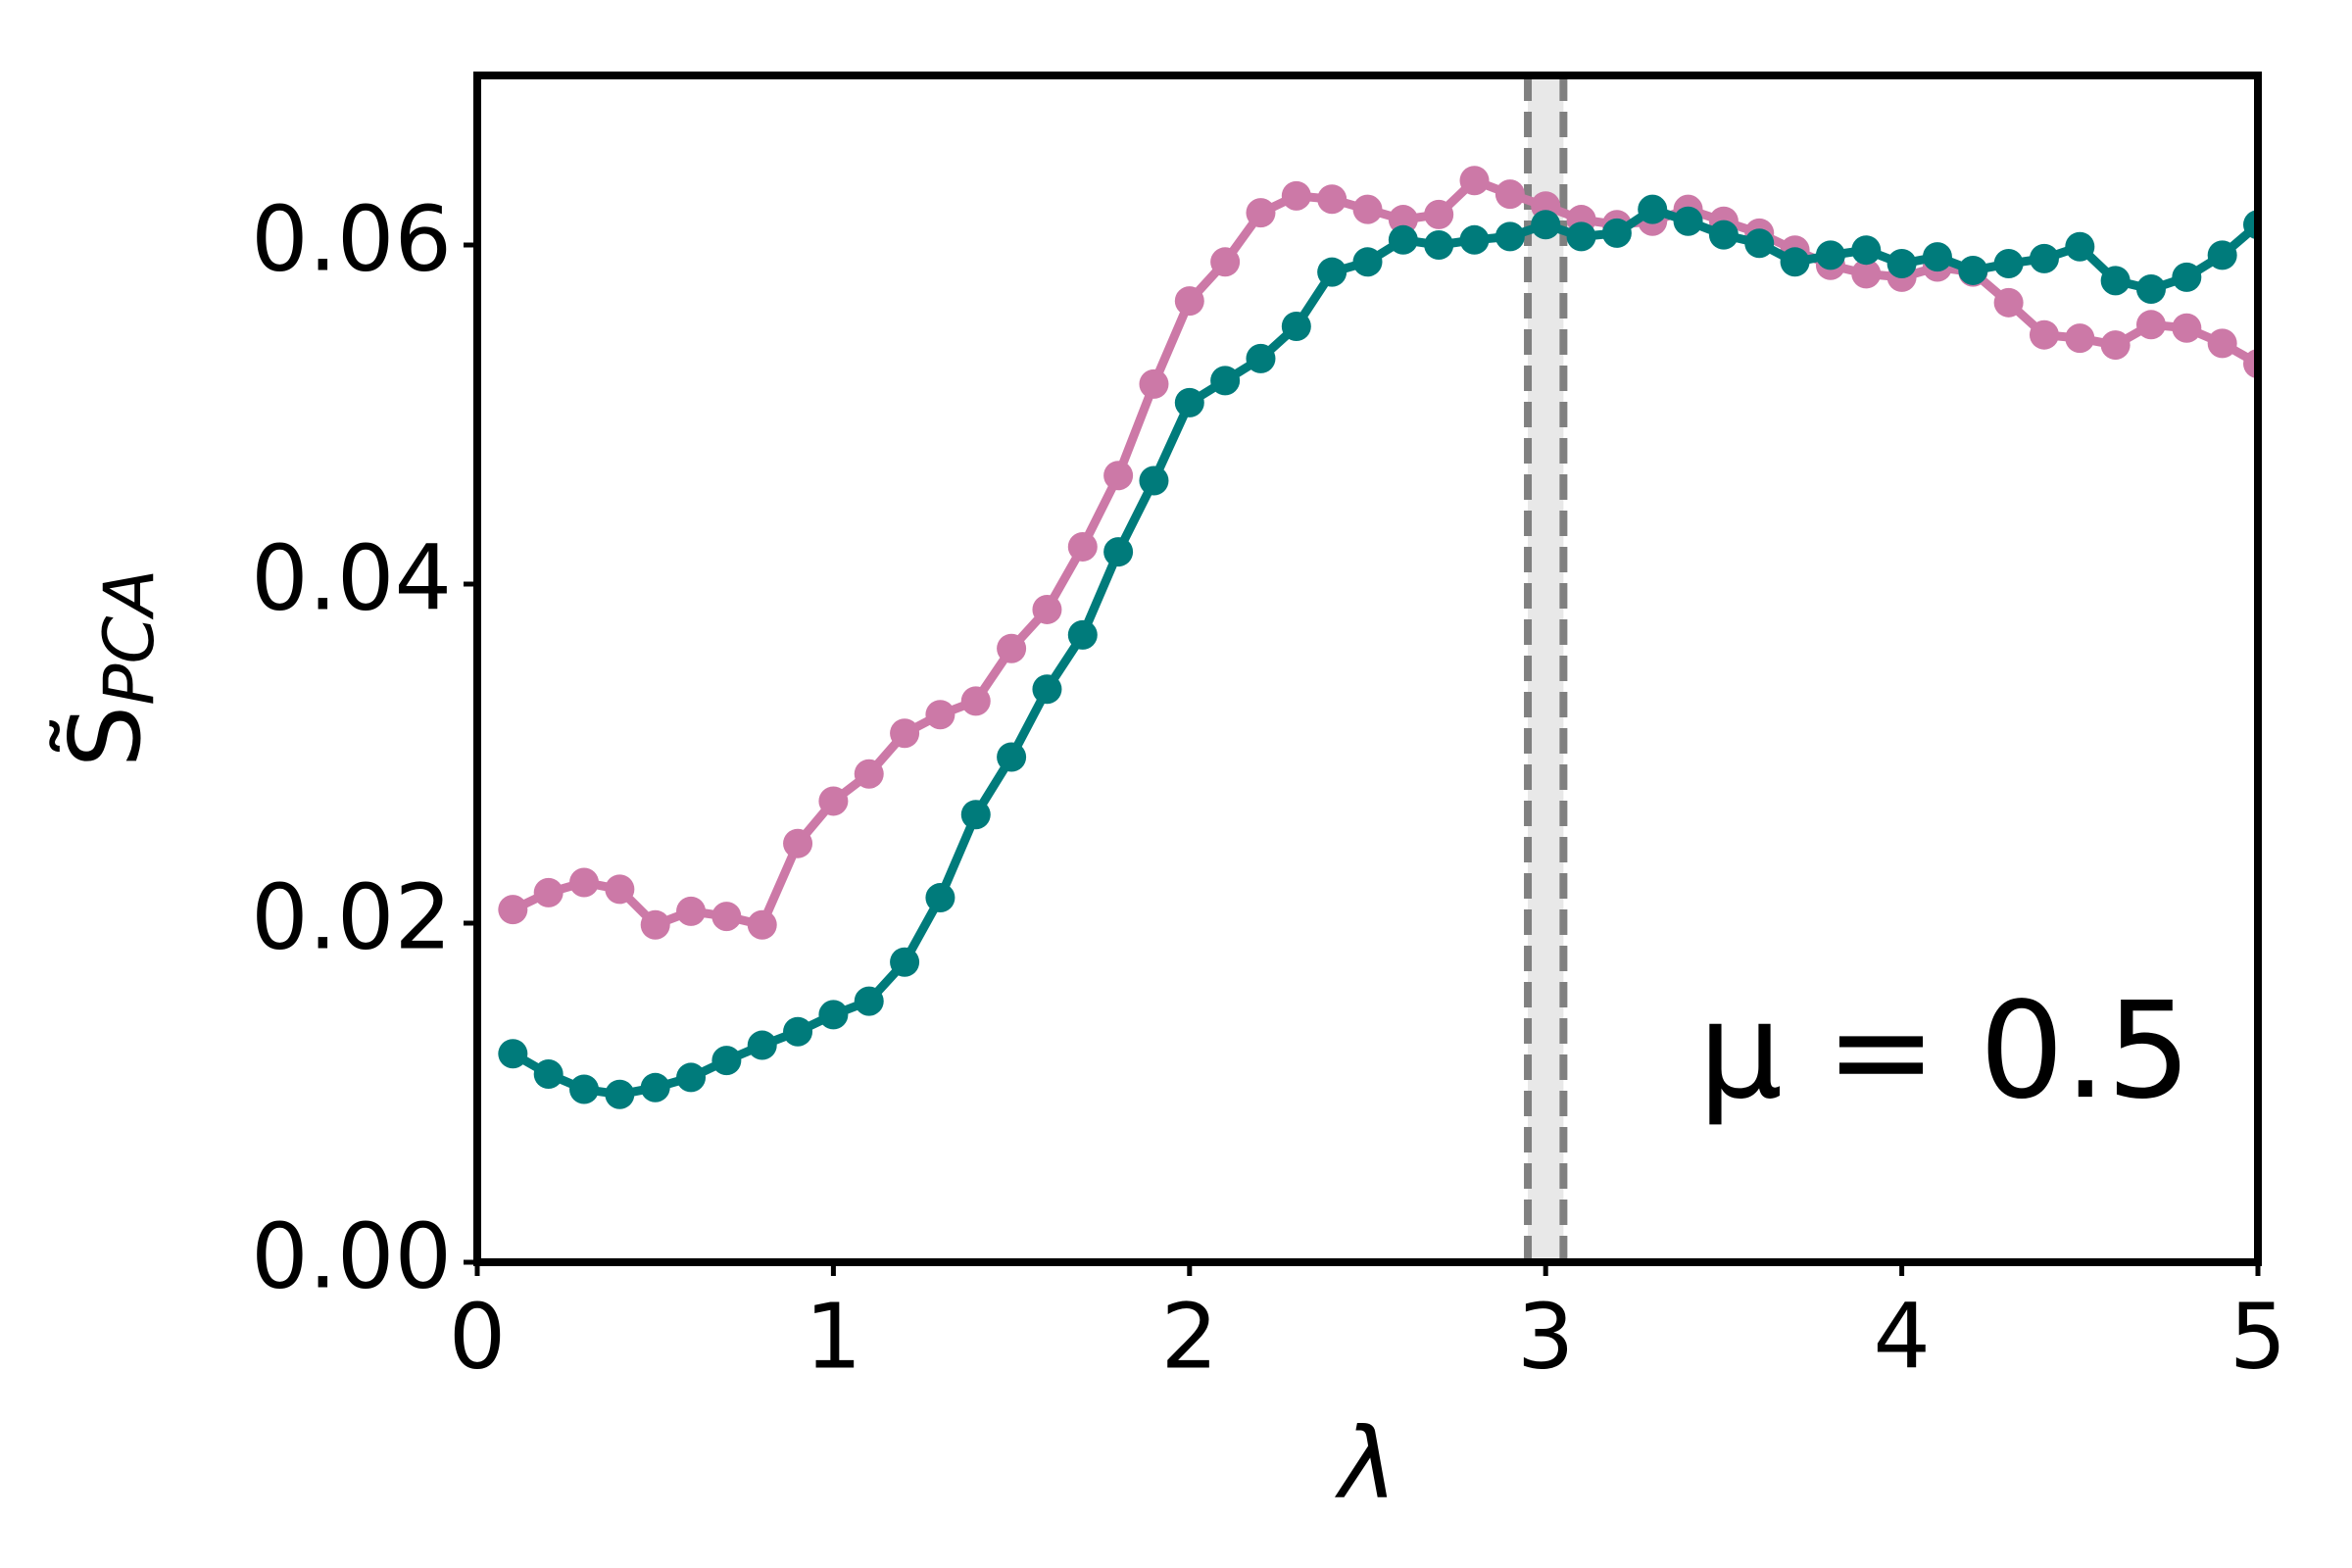 The image size is (2352, 1568). Describe the element at coordinates (478, 1336) in the screenshot. I see `x-tick-label: 0` at that location.